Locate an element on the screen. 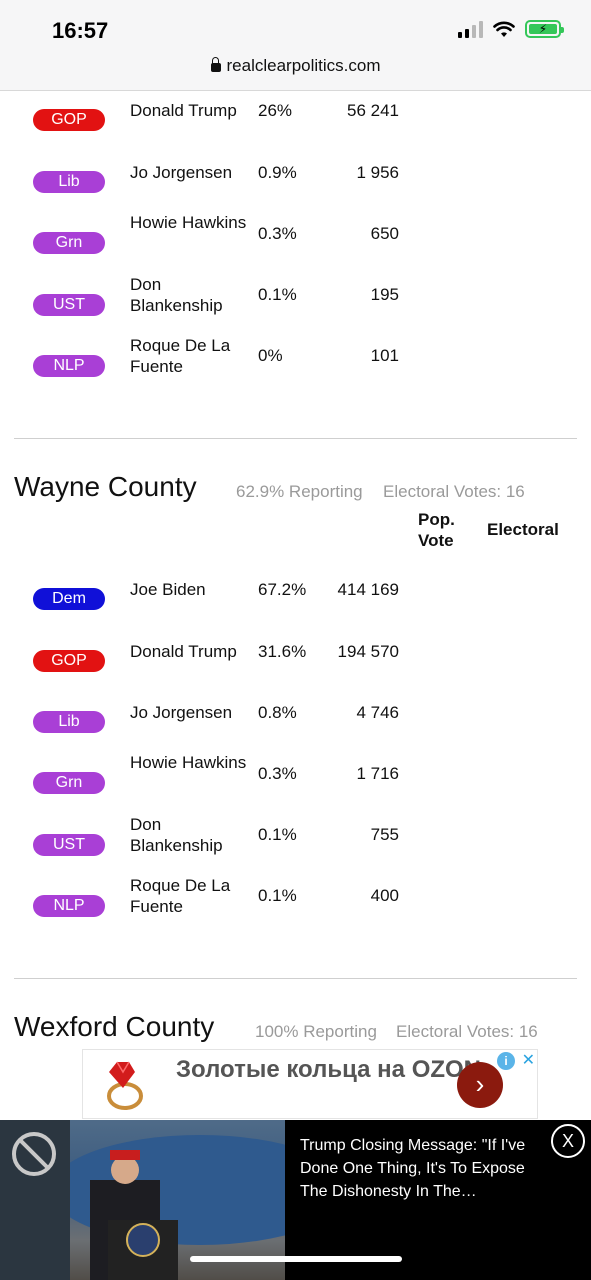 Image resolution: width=591 pixels, height=1280 pixels. vote-percent: 0.8% is located at coordinates (277, 712).